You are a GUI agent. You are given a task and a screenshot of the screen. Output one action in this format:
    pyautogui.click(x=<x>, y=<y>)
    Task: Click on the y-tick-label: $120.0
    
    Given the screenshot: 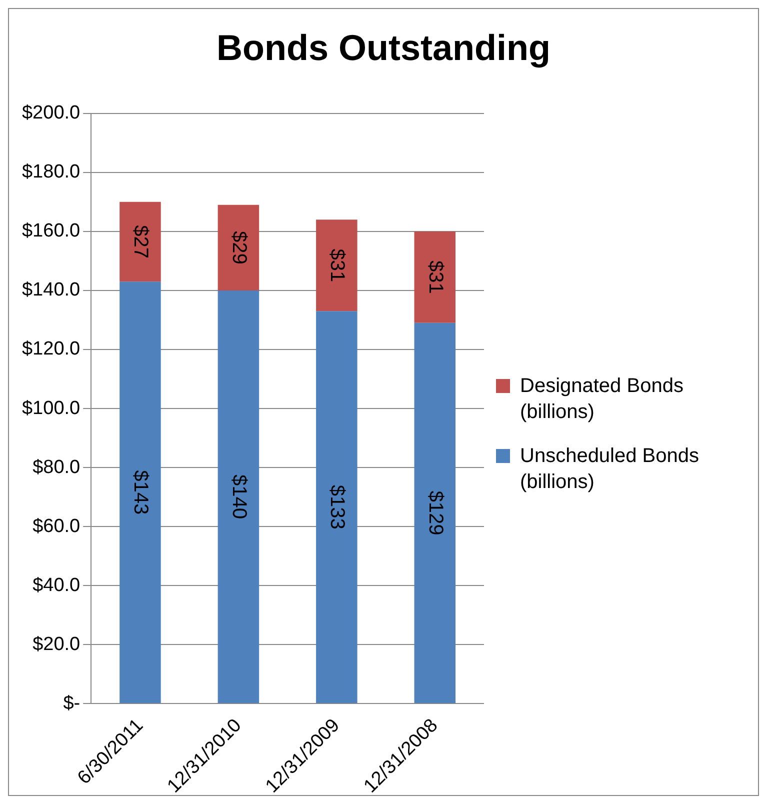 What is the action you would take?
    pyautogui.click(x=51, y=349)
    